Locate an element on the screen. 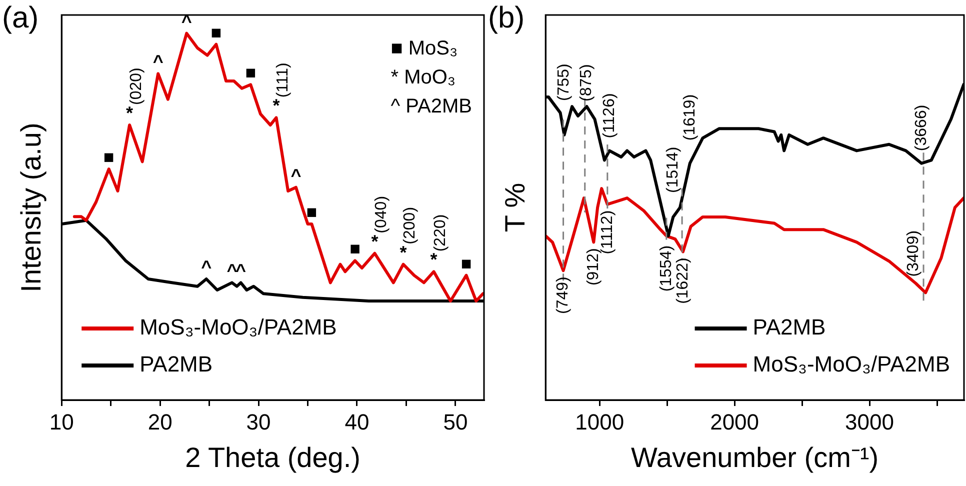 Image resolution: width=966 pixels, height=486 pixels. annotation: (020) is located at coordinates (136, 87).